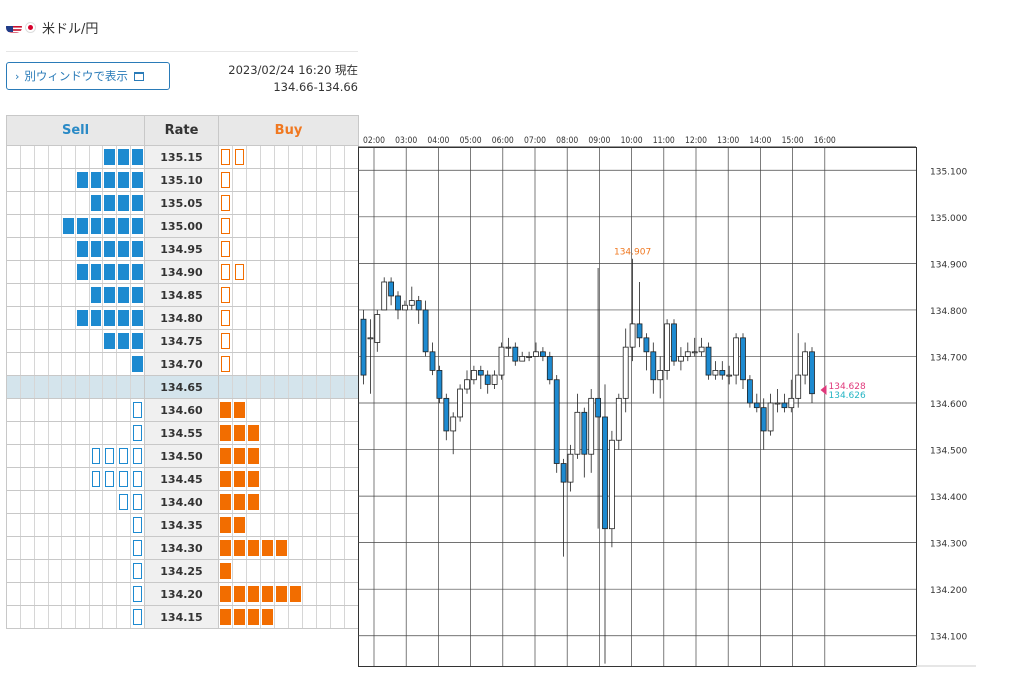  I want to click on rate-cell: 134.50, so click(181, 456).